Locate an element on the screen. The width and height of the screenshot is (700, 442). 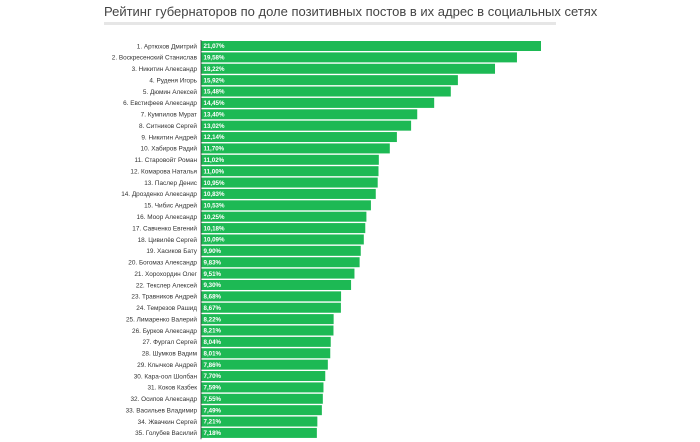
category-label: 32. Осипов Александр is located at coordinates (163, 399).